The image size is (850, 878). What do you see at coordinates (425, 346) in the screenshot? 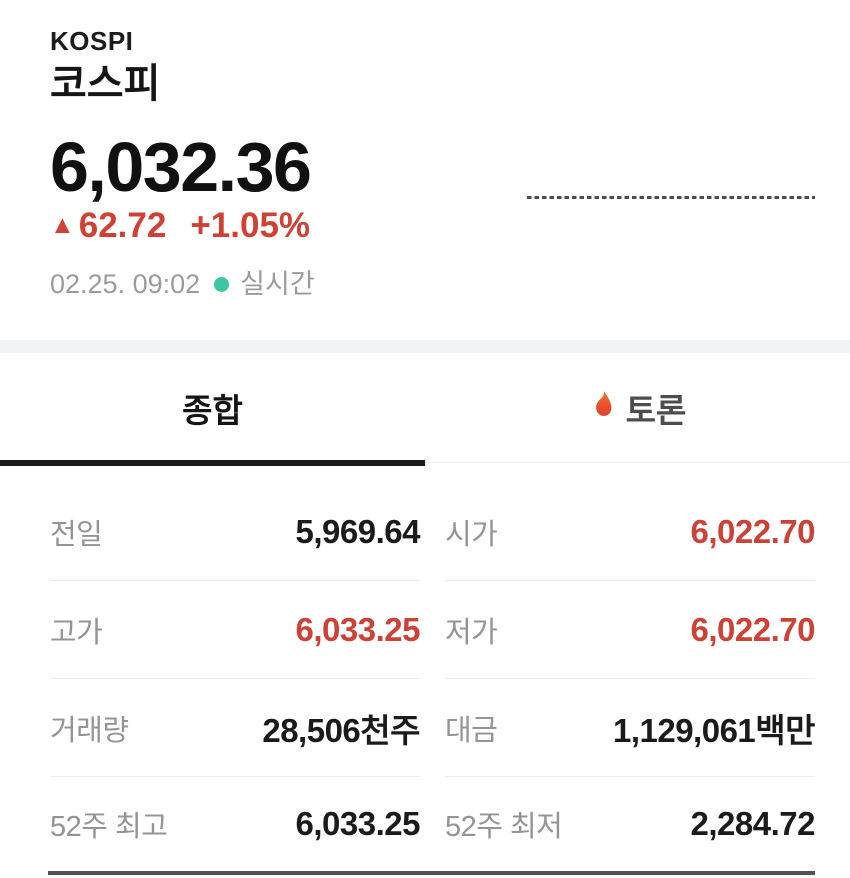
I see `section-divider-band` at bounding box center [425, 346].